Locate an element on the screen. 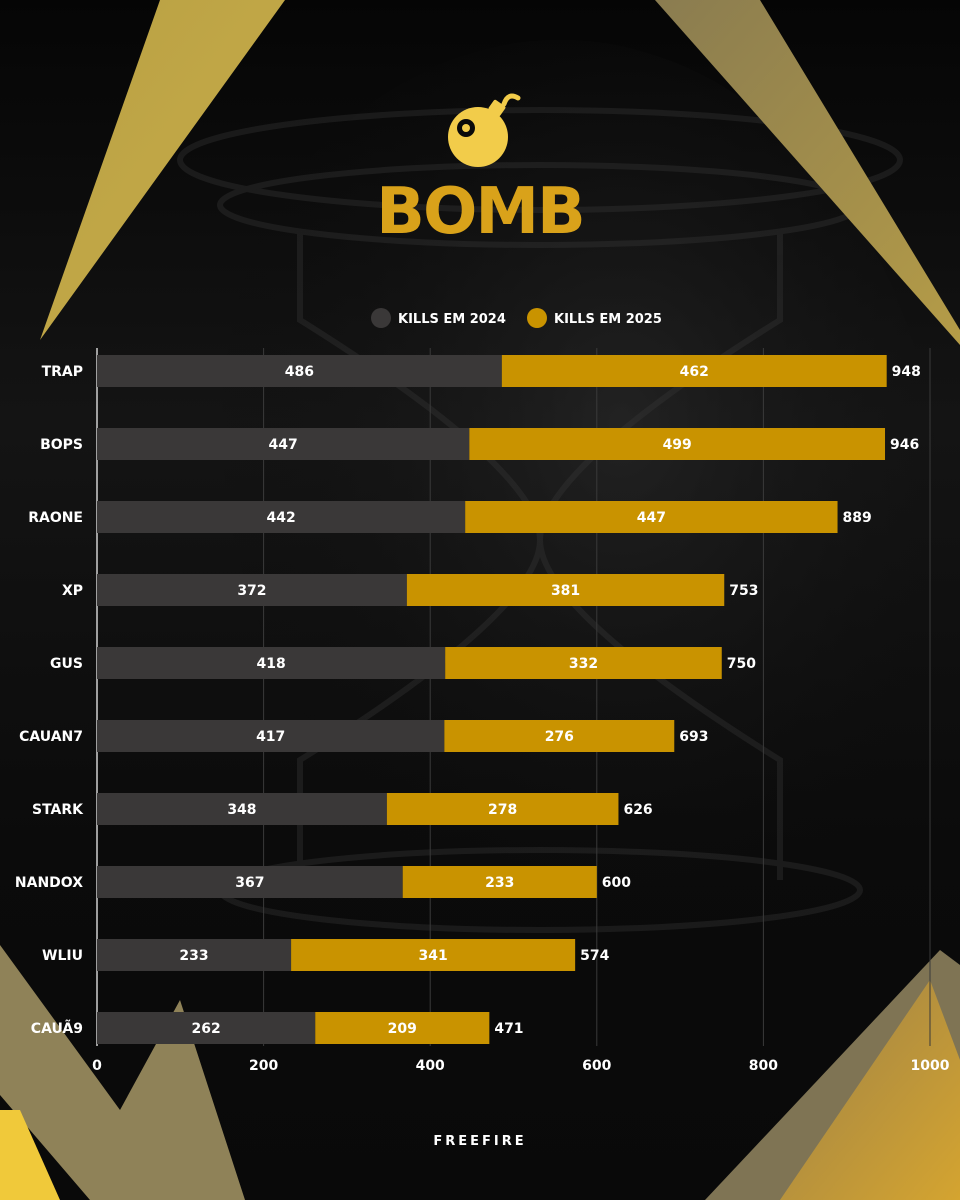 The width and height of the screenshot is (960, 1200). bar-2025-value-label: 341 is located at coordinates (432, 956).